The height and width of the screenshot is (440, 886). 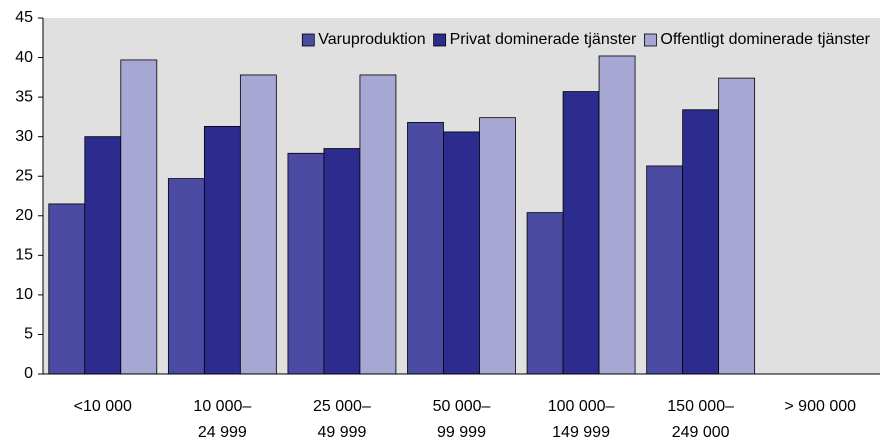 I want to click on x-tick-label: 25 000–, so click(x=342, y=406).